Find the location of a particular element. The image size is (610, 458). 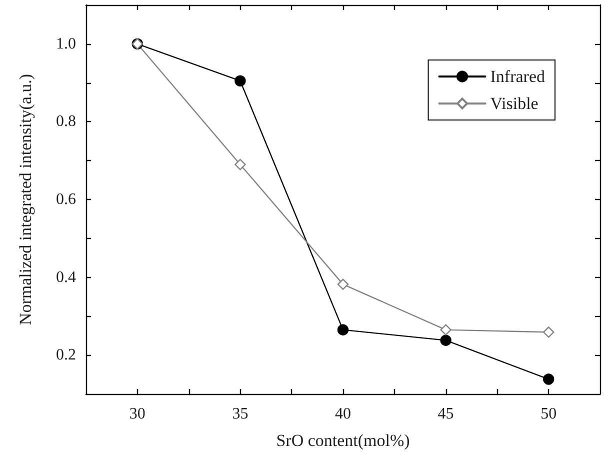

x-tick-label: 50 is located at coordinates (548, 414).